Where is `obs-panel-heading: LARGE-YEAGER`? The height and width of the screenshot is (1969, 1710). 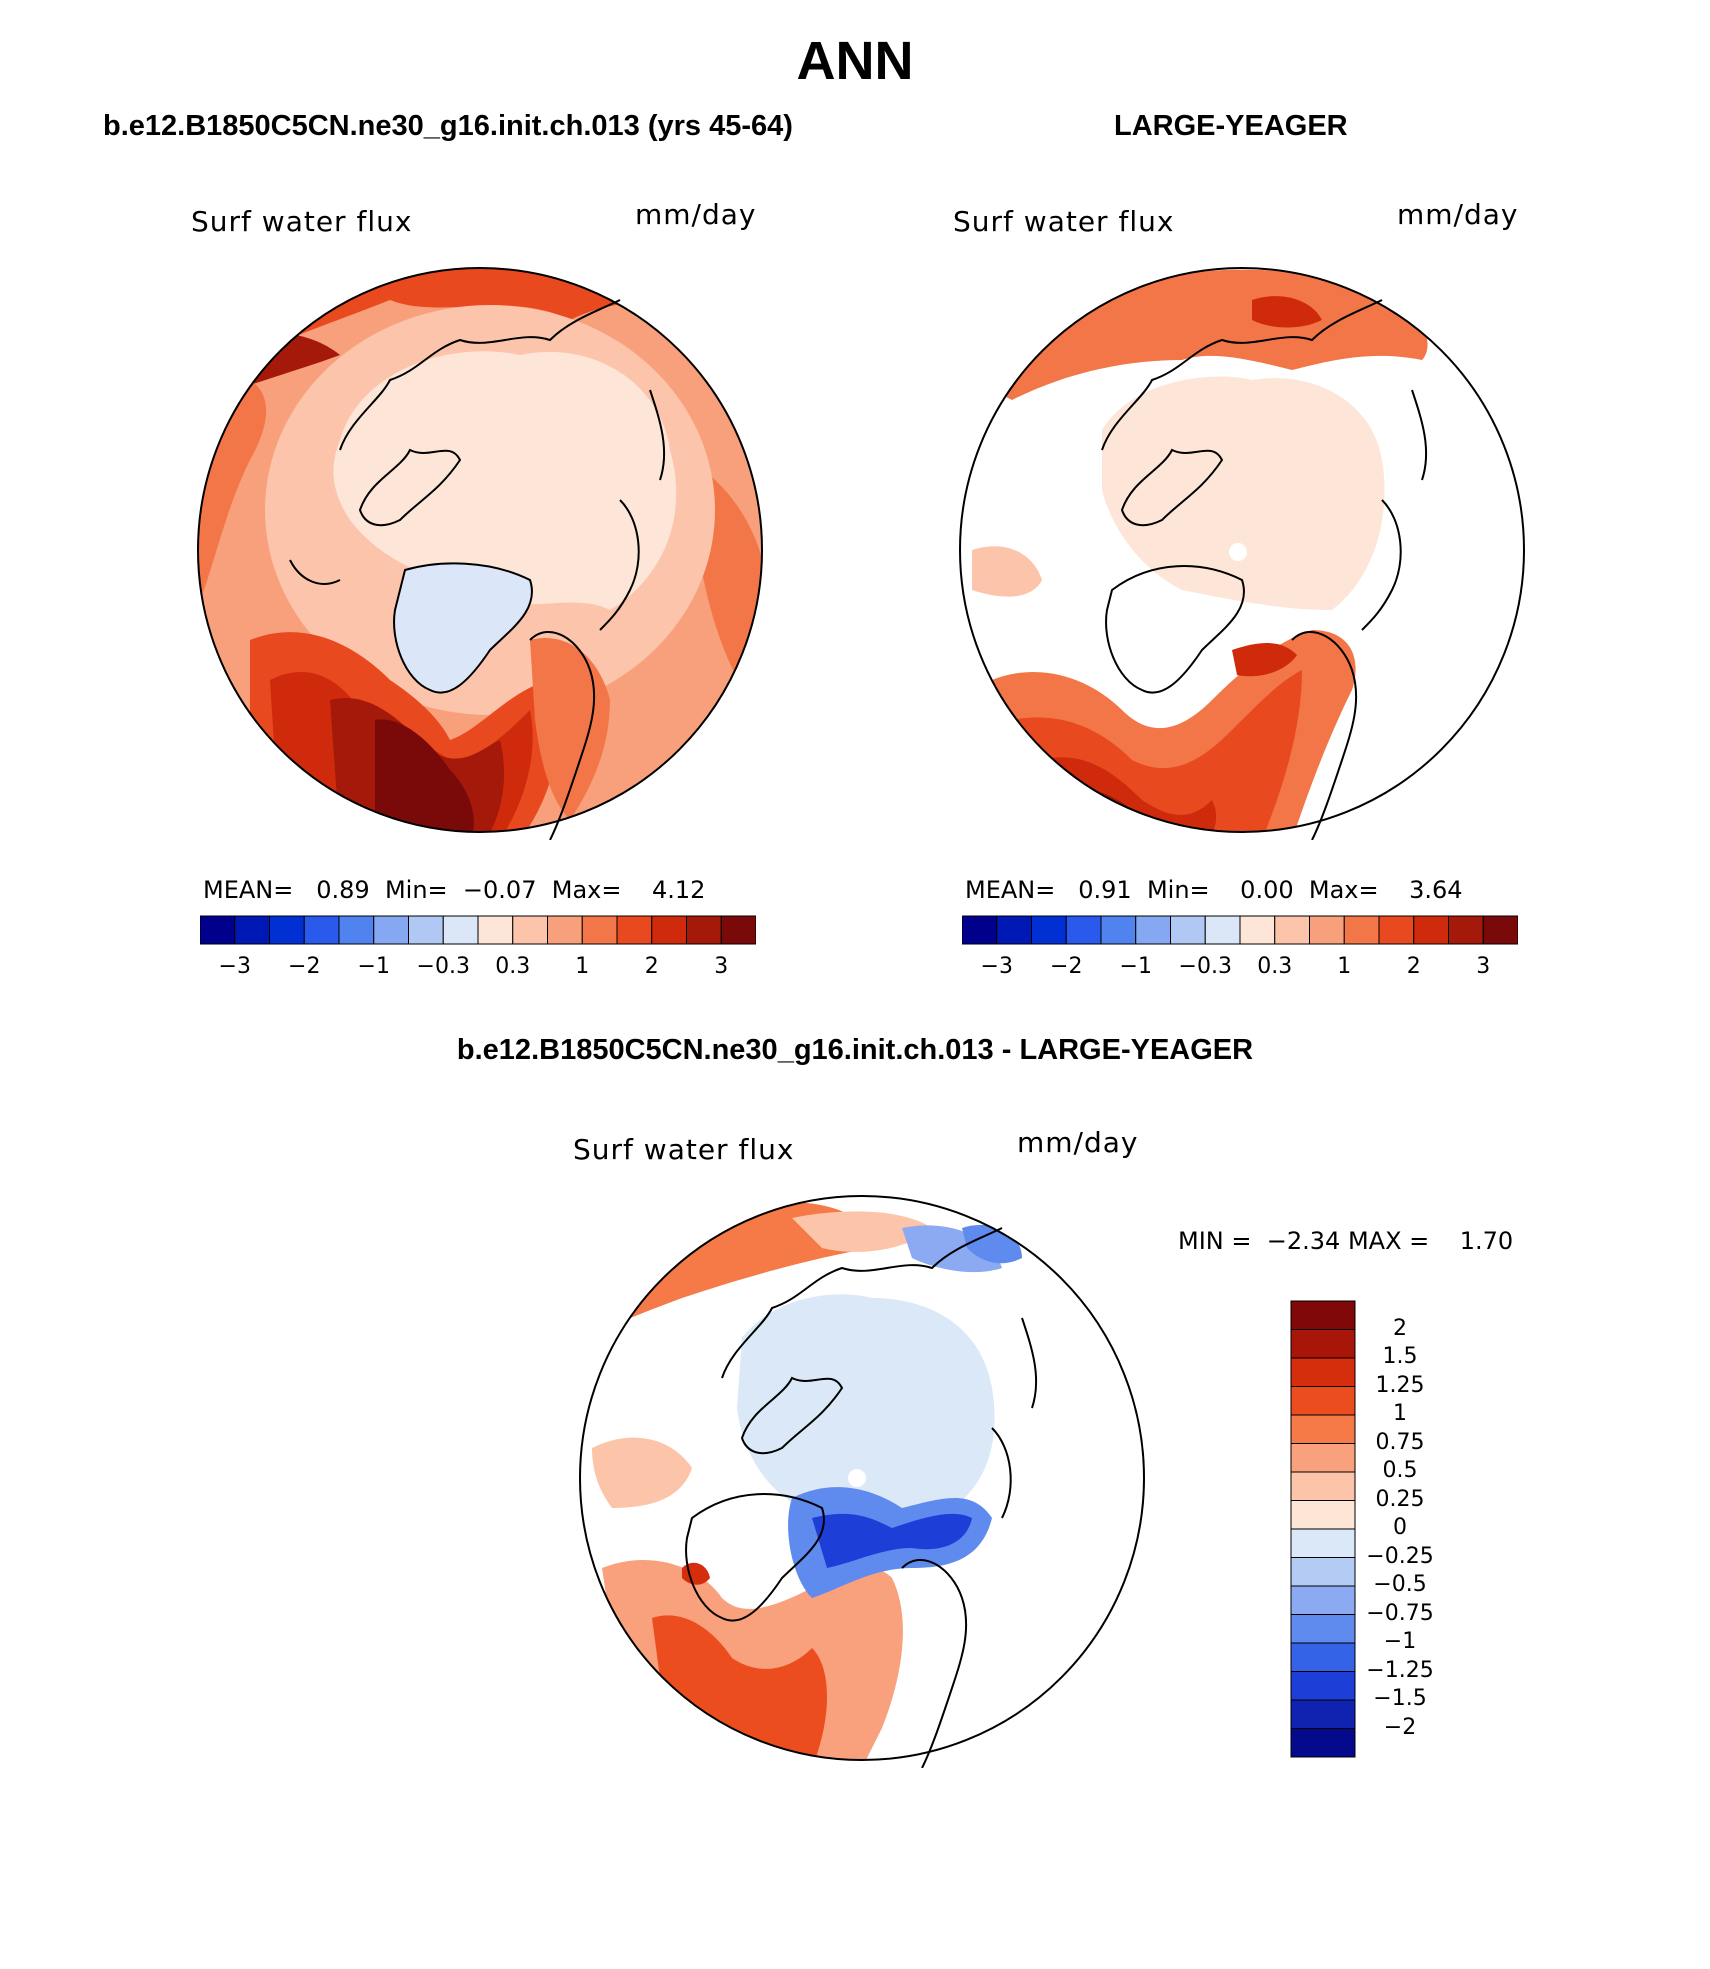
obs-panel-heading: LARGE-YEAGER is located at coordinates (1231, 126).